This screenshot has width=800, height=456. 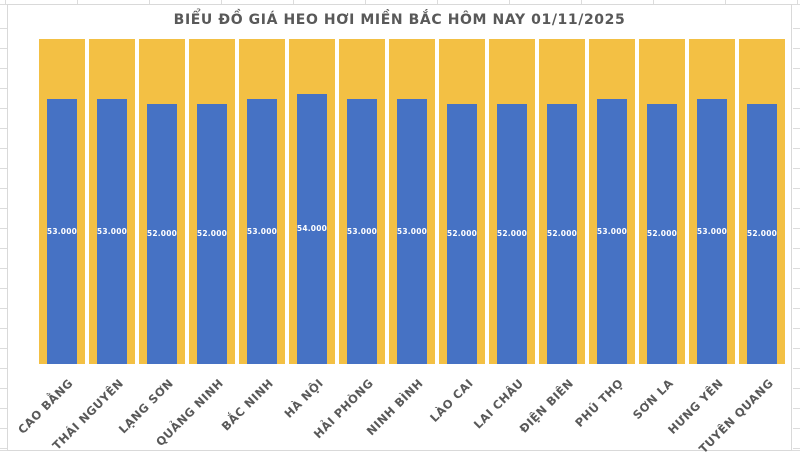 What do you see at coordinates (303, 398) in the screenshot?
I see `x-axis-label: HÀ NỘI` at bounding box center [303, 398].